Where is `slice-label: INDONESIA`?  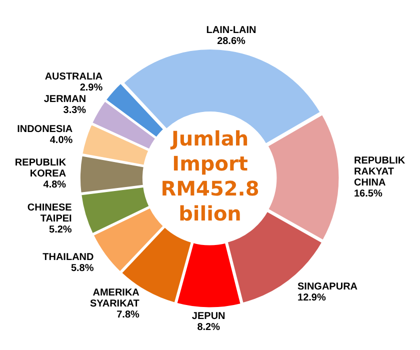
slice-label: INDONESIA is located at coordinates (45, 129).